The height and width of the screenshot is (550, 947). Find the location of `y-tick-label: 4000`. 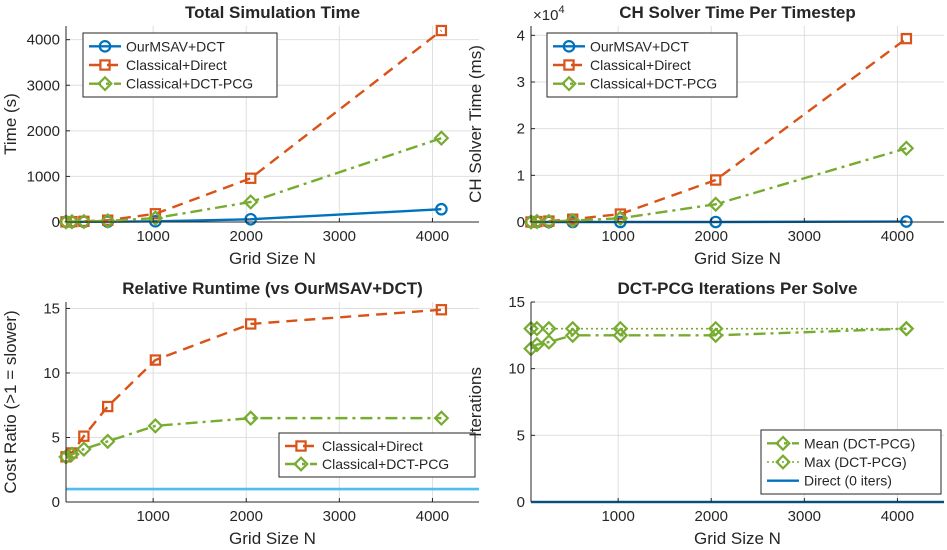

y-tick-label: 4000 is located at coordinates (43, 40).